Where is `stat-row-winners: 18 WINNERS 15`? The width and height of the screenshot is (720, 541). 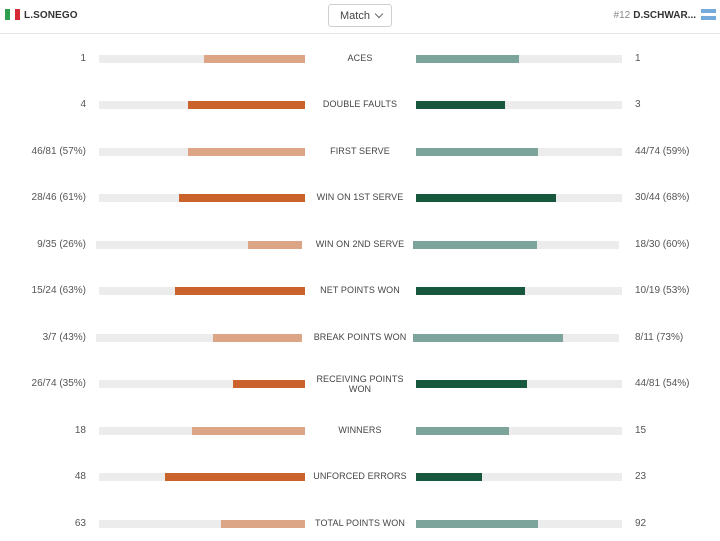
stat-row-winners: 18 WINNERS 15 is located at coordinates (360, 431).